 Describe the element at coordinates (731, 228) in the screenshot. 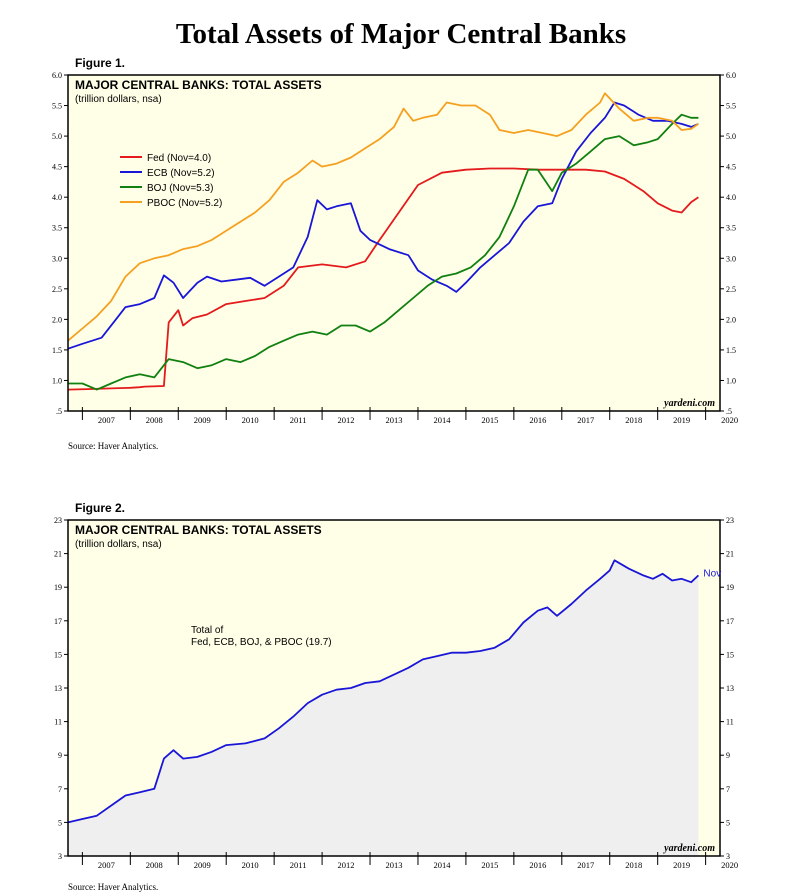

I see `y-tick-label-right: 3.5` at that location.